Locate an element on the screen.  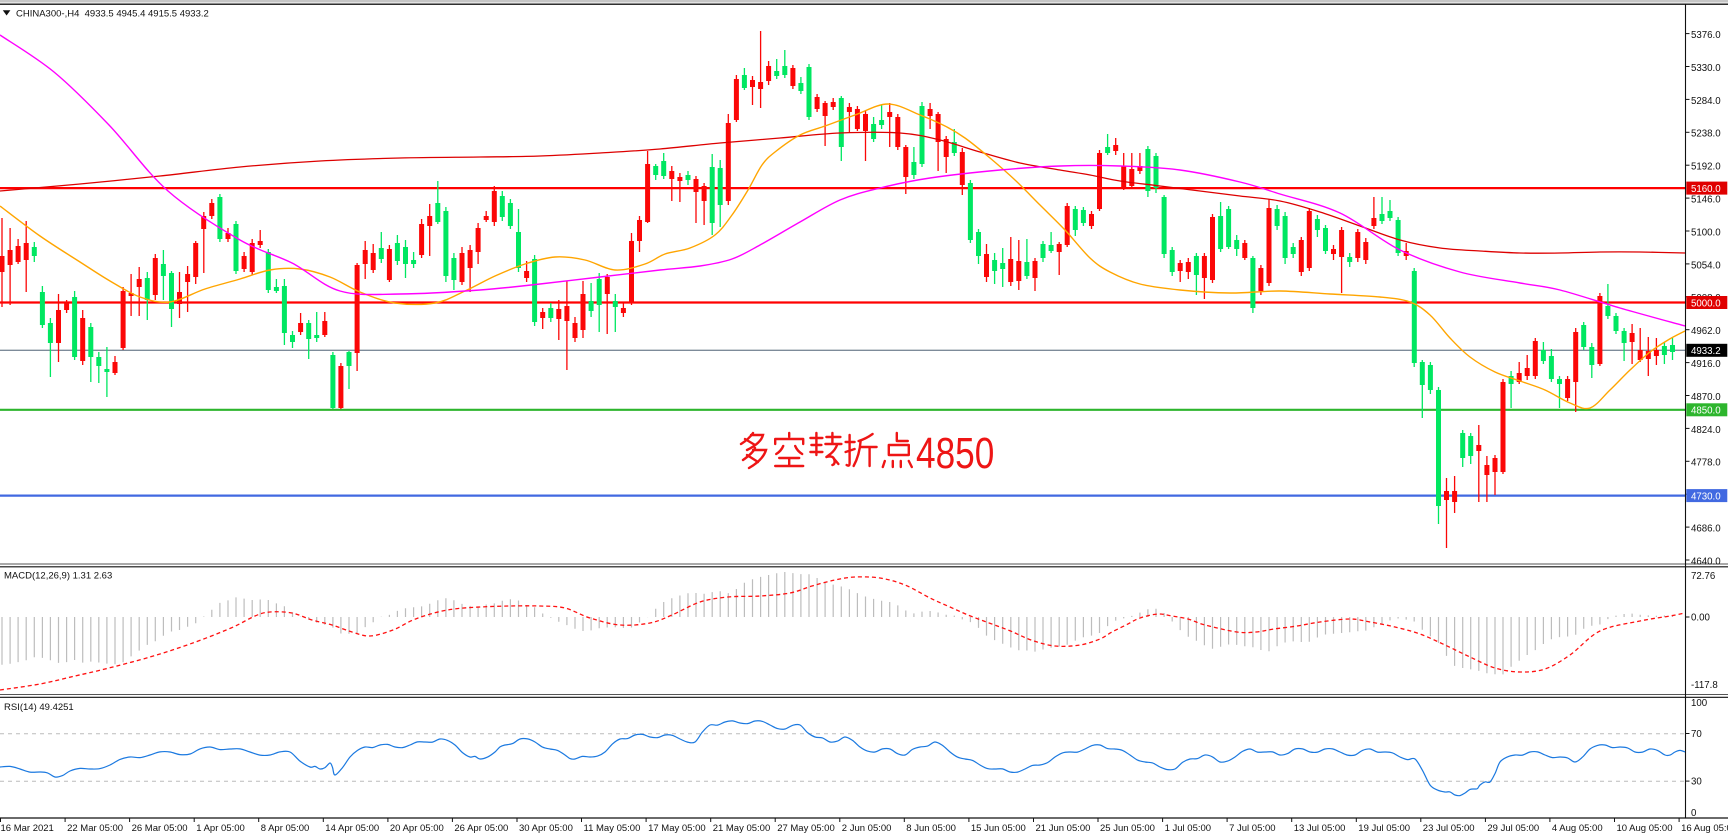
svg-text: 4 Aug 05:00 is located at coordinates (1577, 828).